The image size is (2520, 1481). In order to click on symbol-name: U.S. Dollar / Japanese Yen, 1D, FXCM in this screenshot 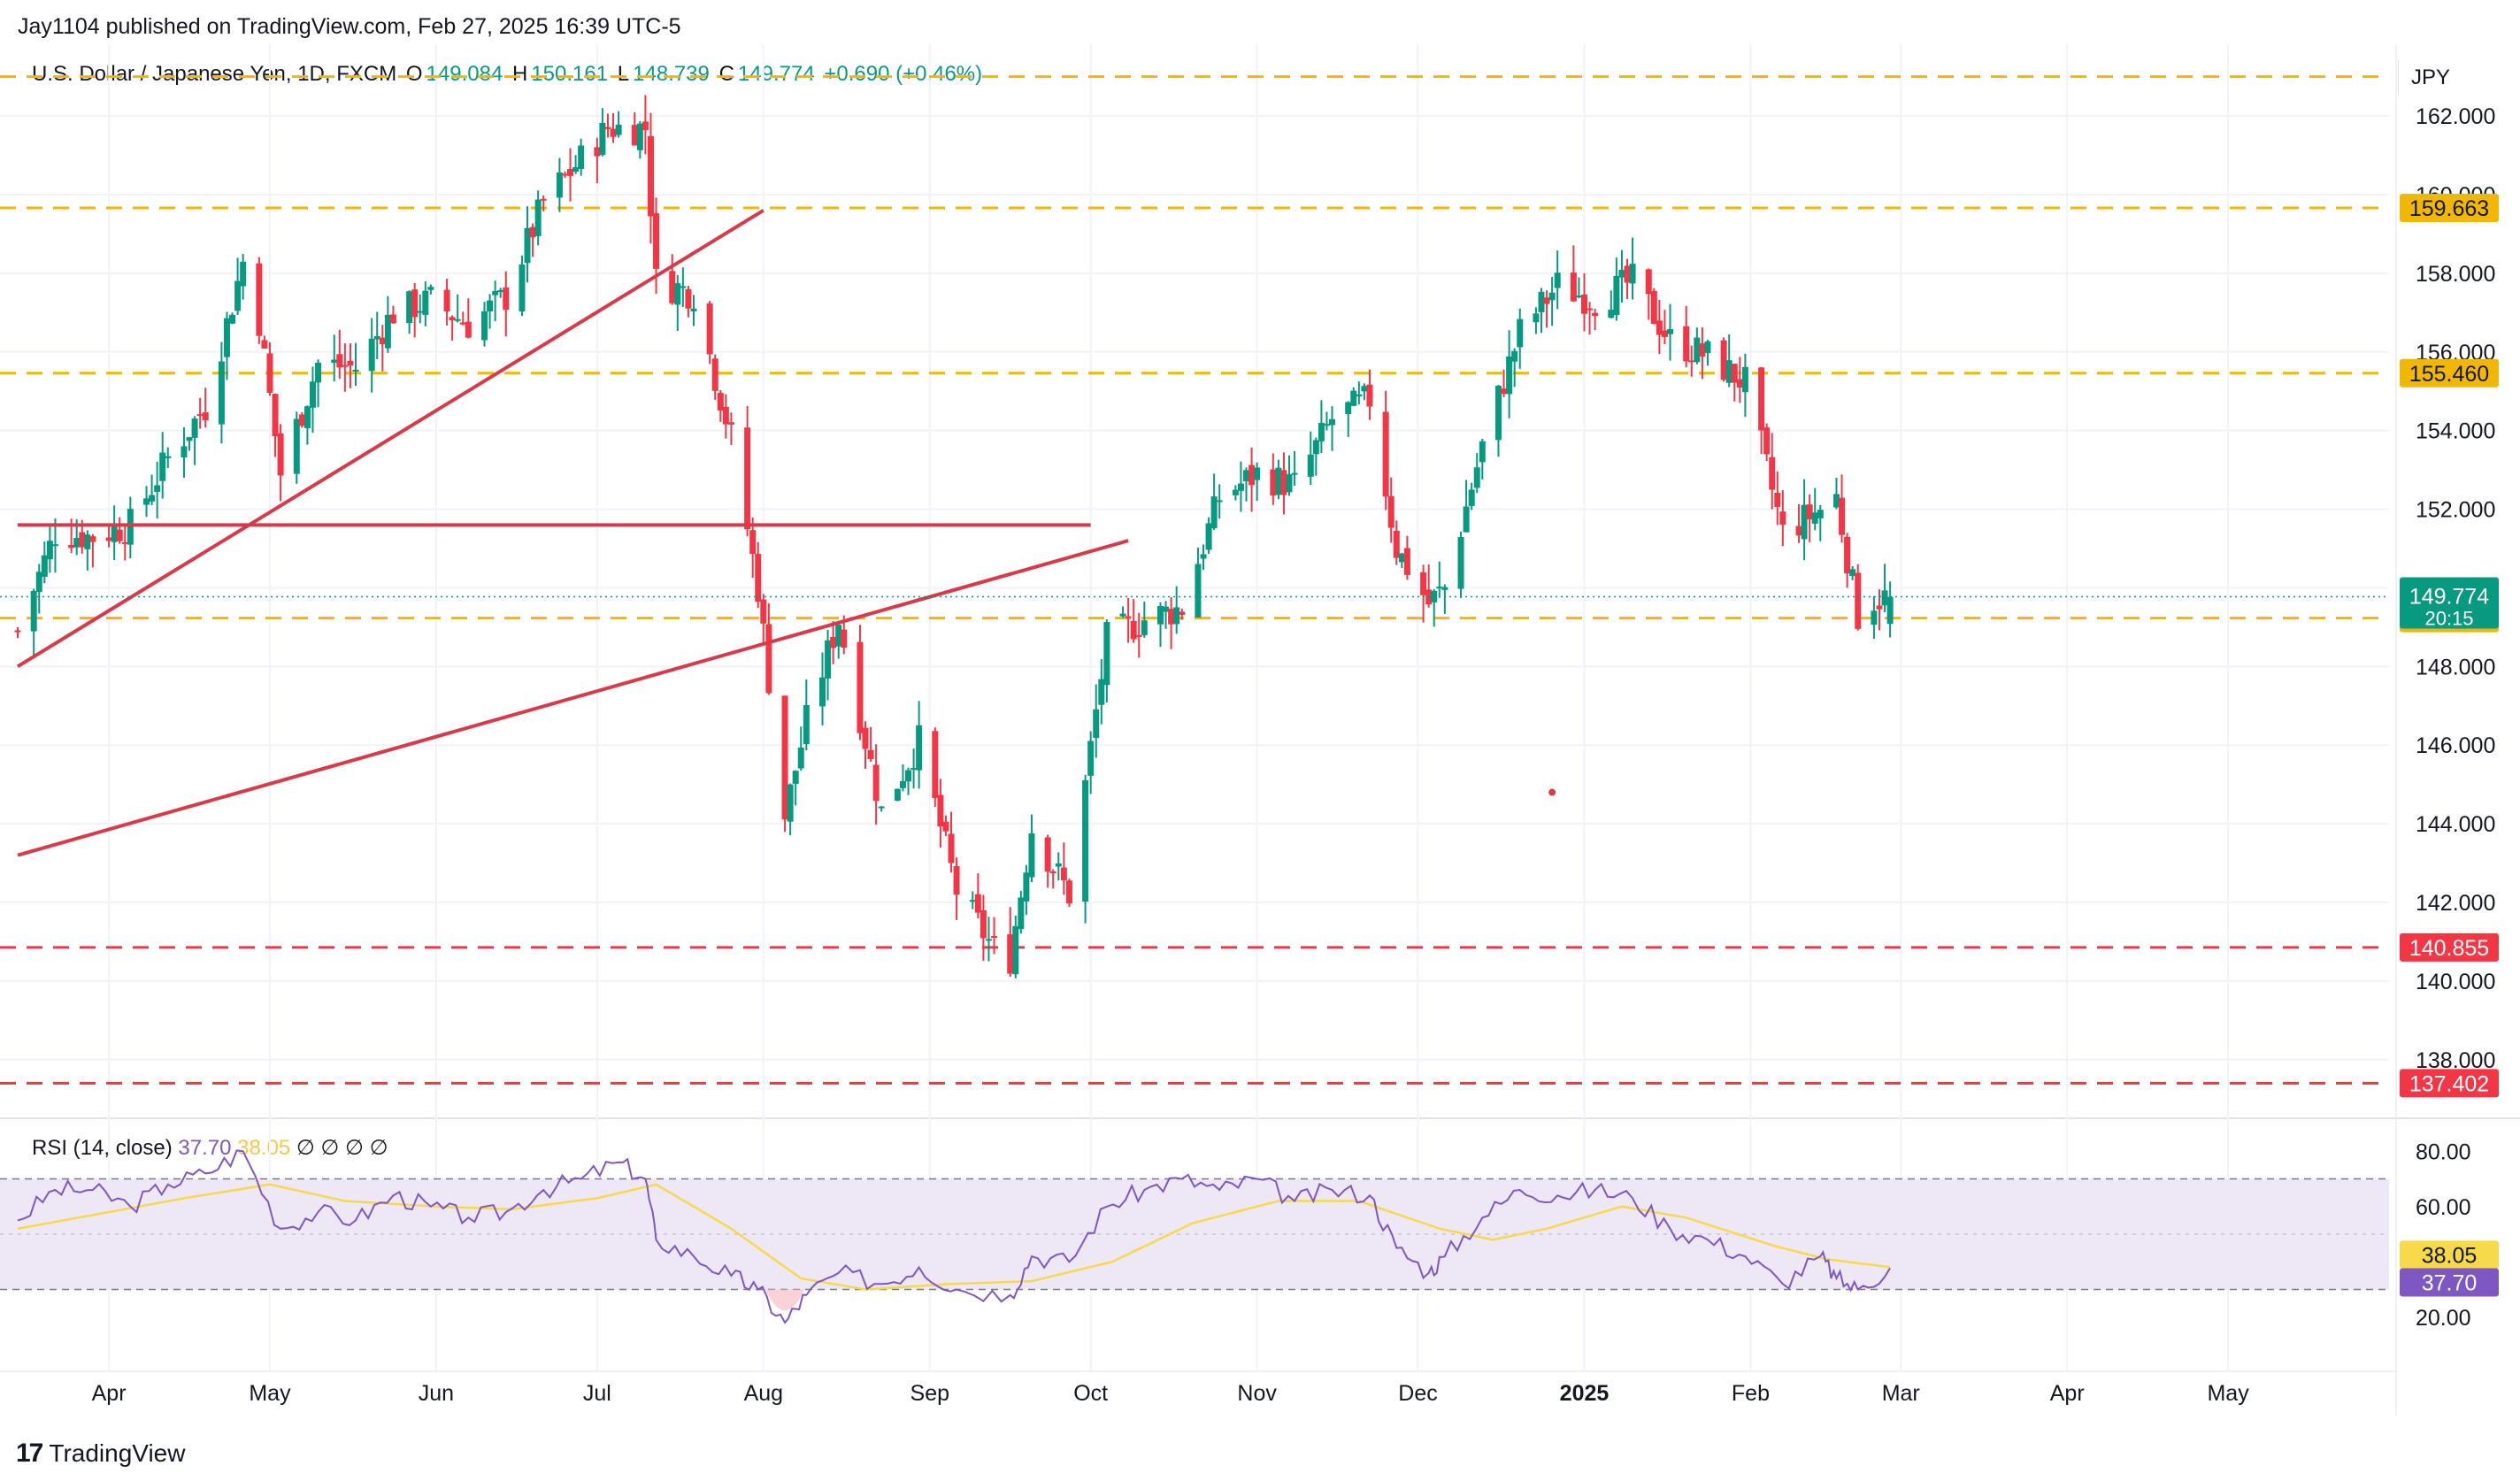, I will do `click(214, 74)`.